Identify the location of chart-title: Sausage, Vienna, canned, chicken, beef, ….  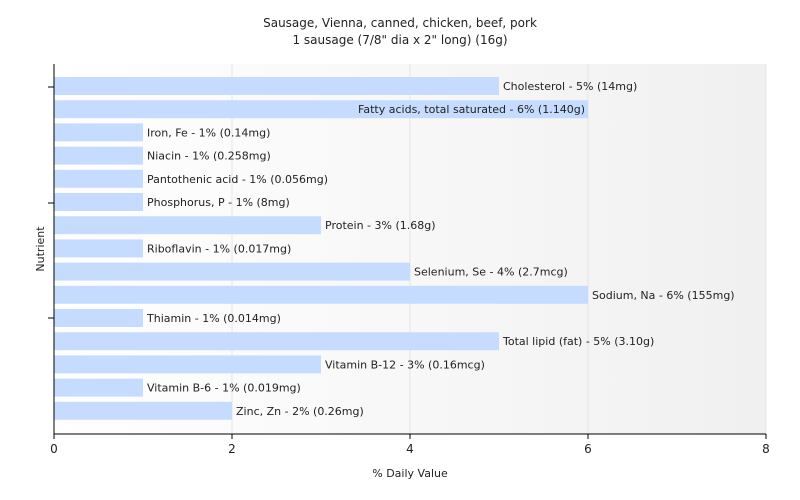
(400, 23).